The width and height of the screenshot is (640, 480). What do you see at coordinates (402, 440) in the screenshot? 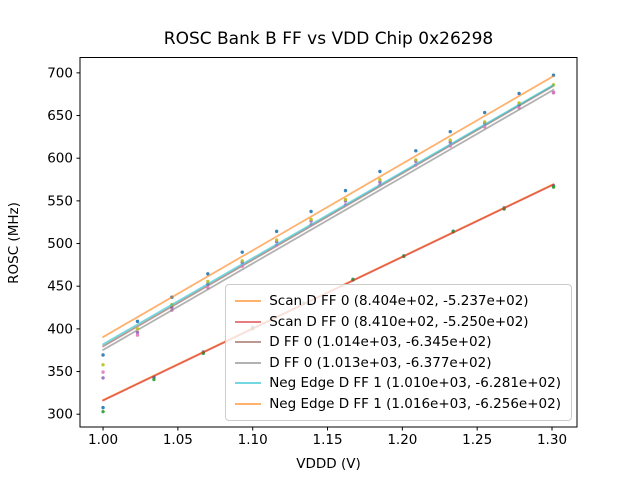
I see `x-tick-label: 1.20` at bounding box center [402, 440].